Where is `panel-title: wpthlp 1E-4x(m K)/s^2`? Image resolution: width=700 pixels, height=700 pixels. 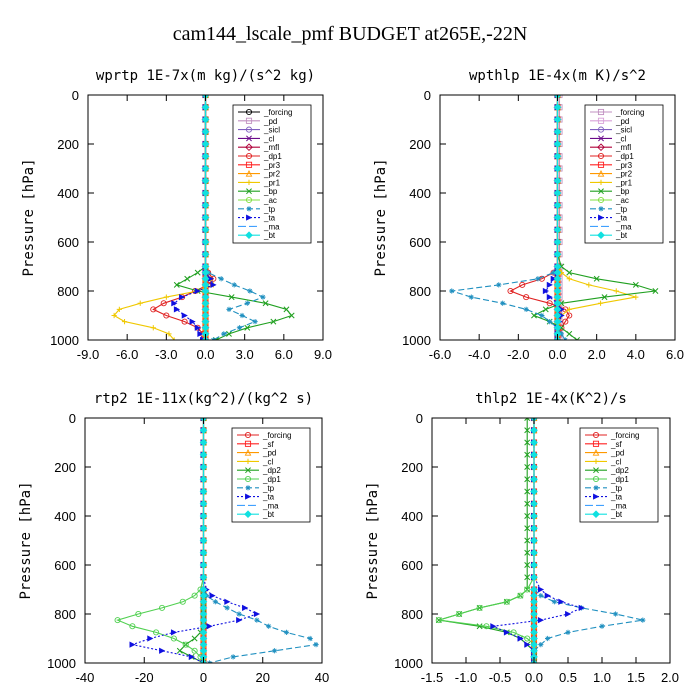
panel-title: wpthlp 1E-4x(m K)/s^2 is located at coordinates (557, 76).